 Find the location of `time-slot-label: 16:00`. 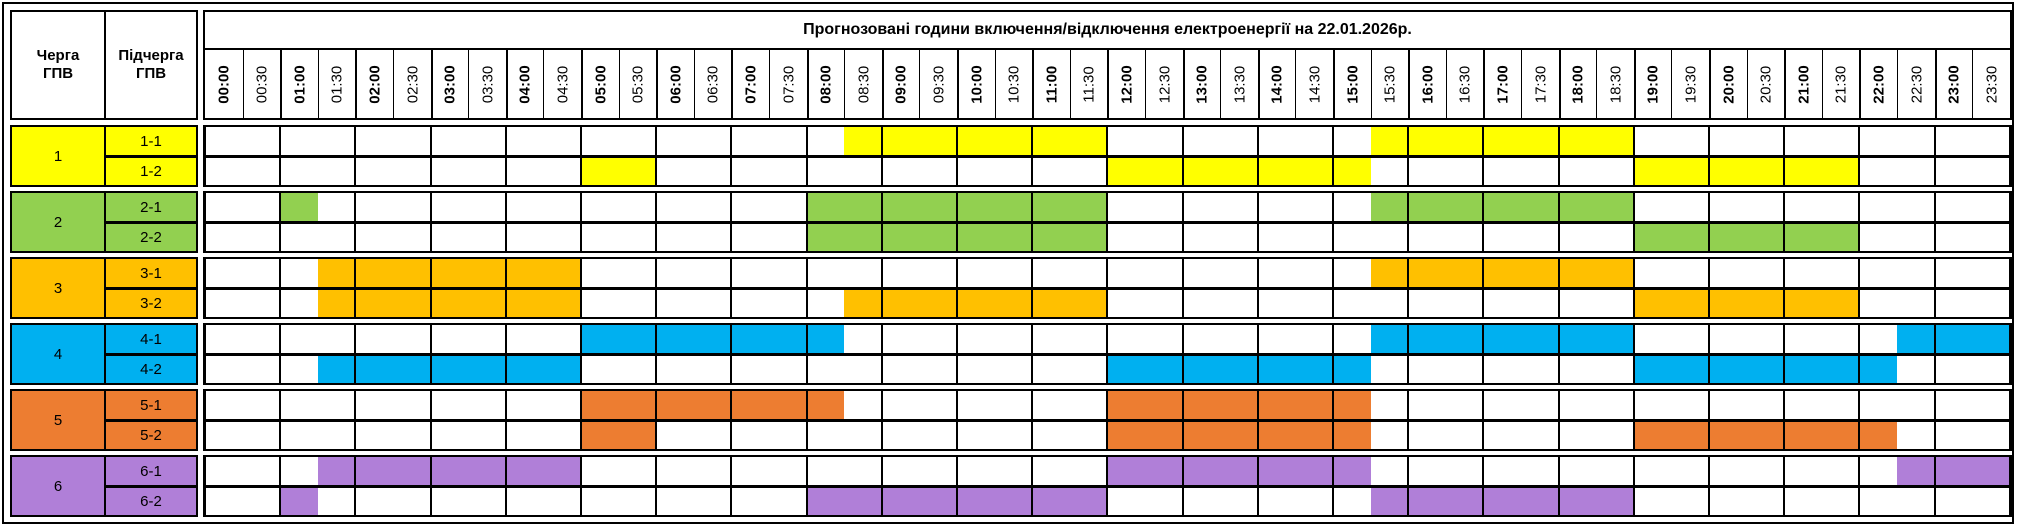

time-slot-label: 16:00 is located at coordinates (1427, 84).